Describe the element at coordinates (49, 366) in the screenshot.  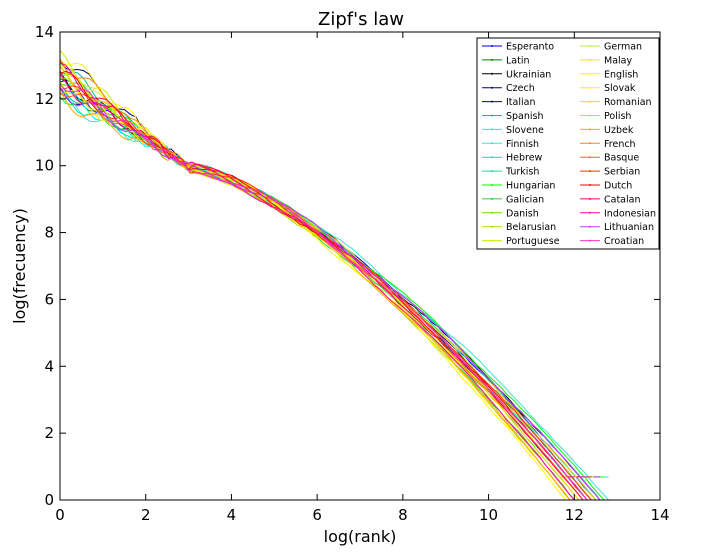
I see `y-tick-label: 4` at that location.